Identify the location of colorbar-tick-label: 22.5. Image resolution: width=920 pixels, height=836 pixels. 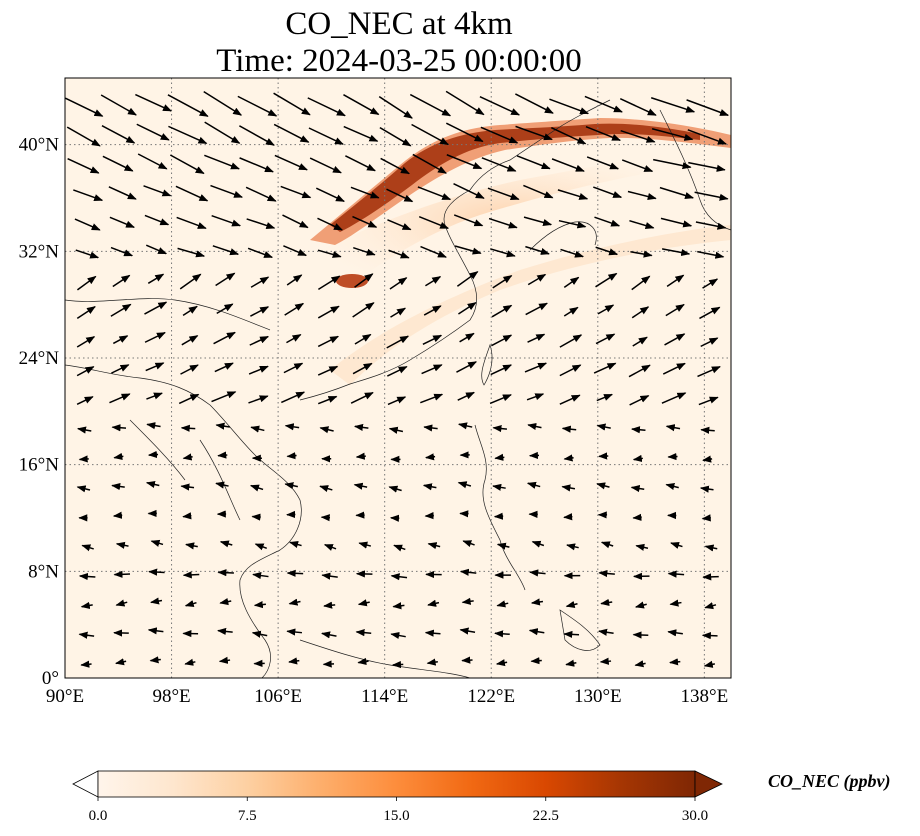
(546, 816).